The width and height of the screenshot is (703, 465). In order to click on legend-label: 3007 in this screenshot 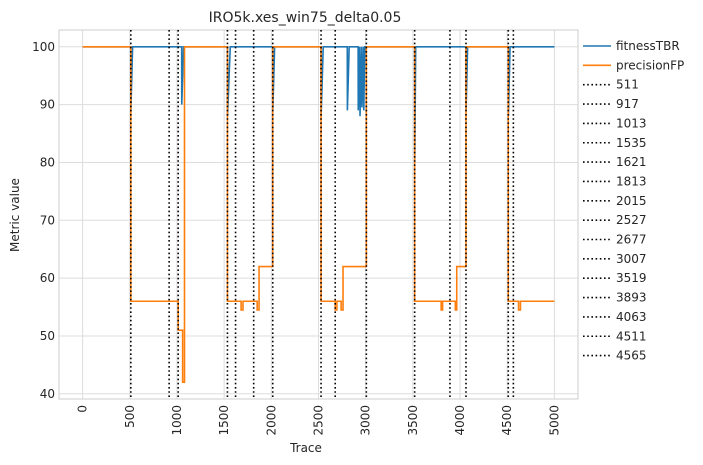, I will do `click(631, 259)`.